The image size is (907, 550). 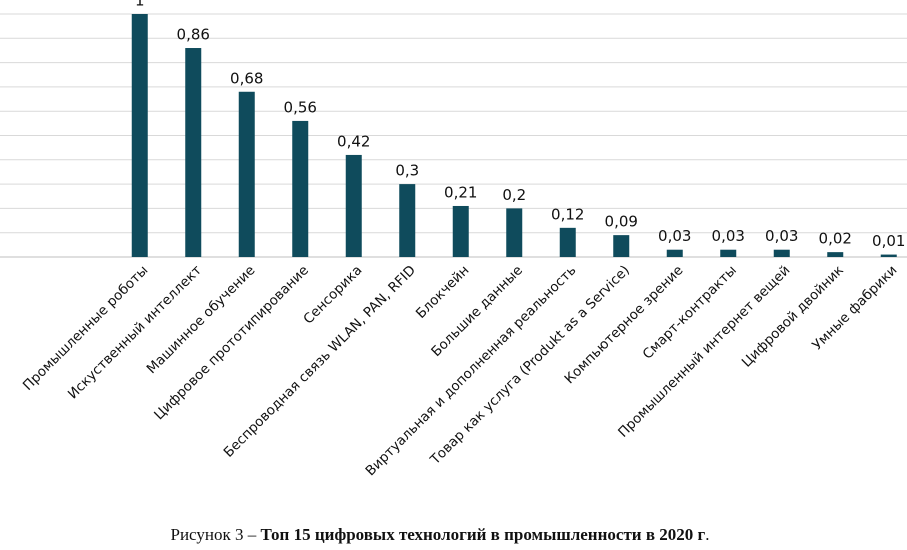 I want to click on caption-prefix: Рисунок 3 –, so click(x=213, y=534).